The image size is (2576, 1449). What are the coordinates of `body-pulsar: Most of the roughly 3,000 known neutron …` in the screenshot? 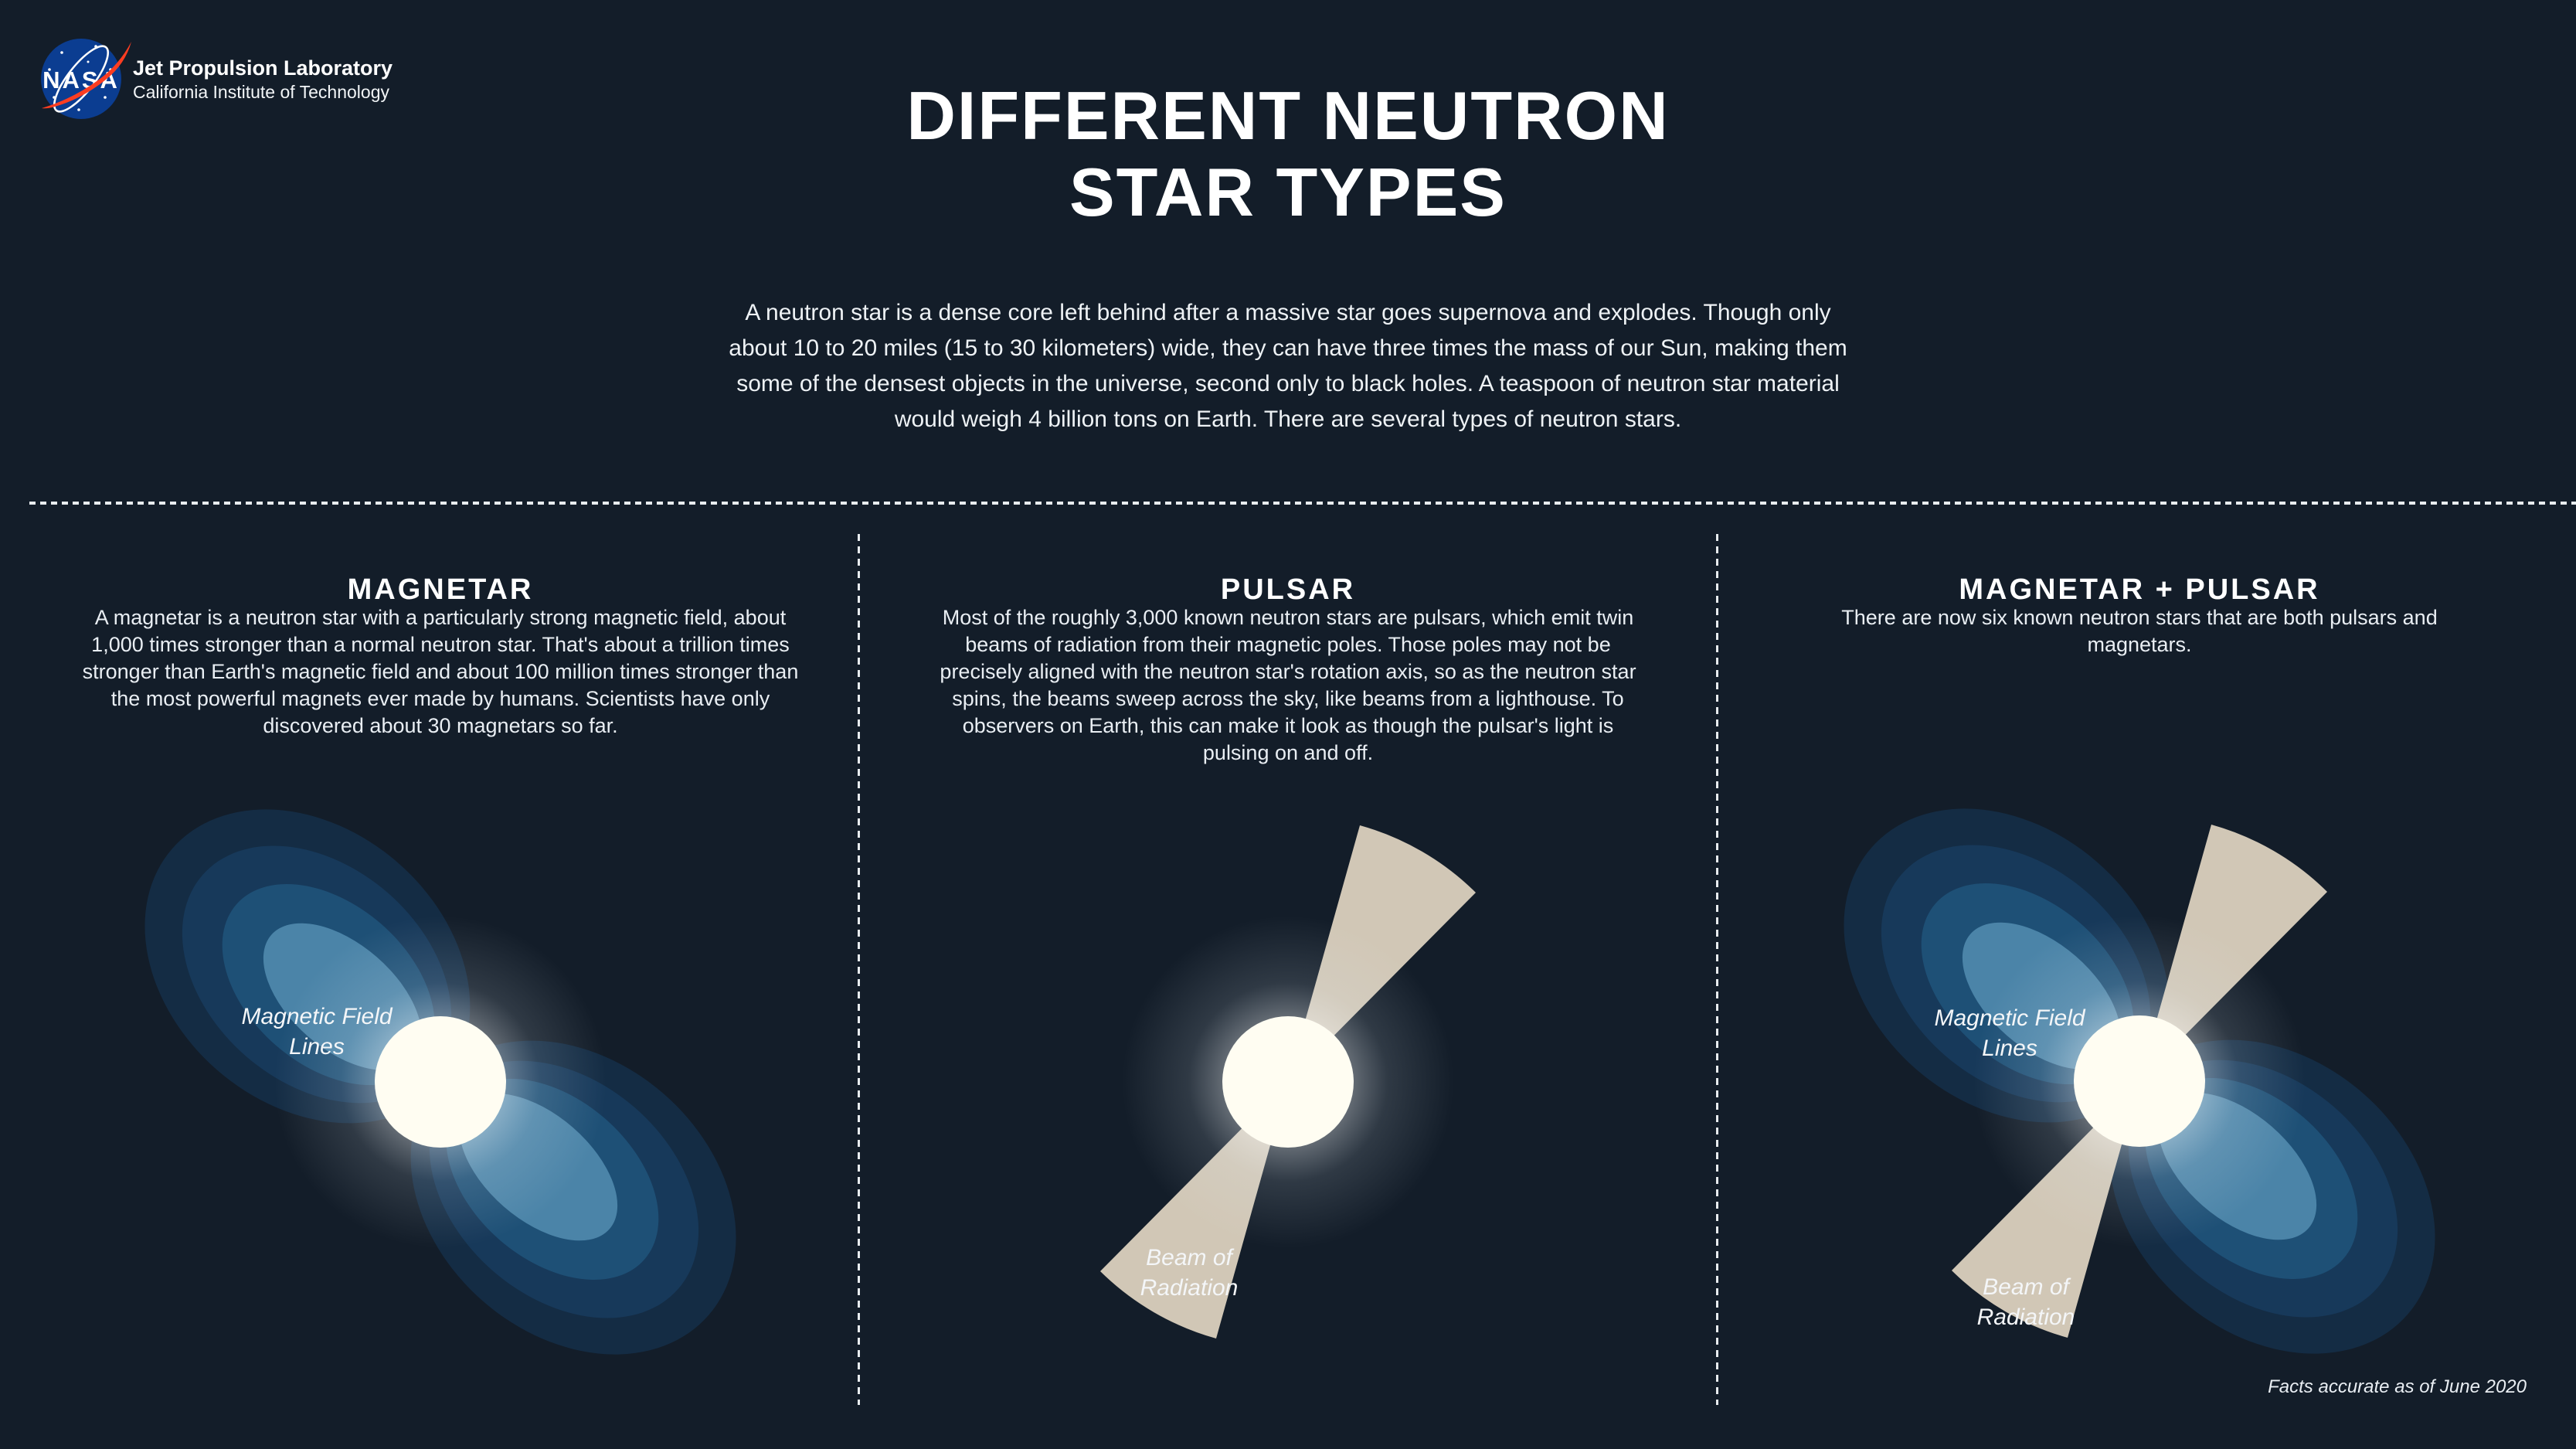 It's located at (1288, 685).